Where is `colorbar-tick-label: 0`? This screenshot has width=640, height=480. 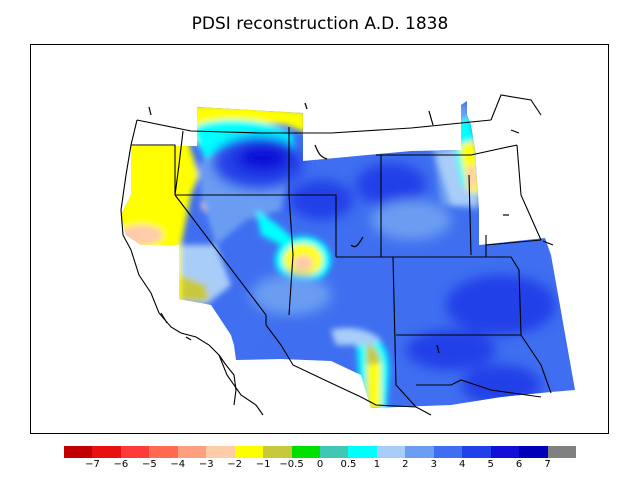
colorbar-tick-label: 0 is located at coordinates (320, 464).